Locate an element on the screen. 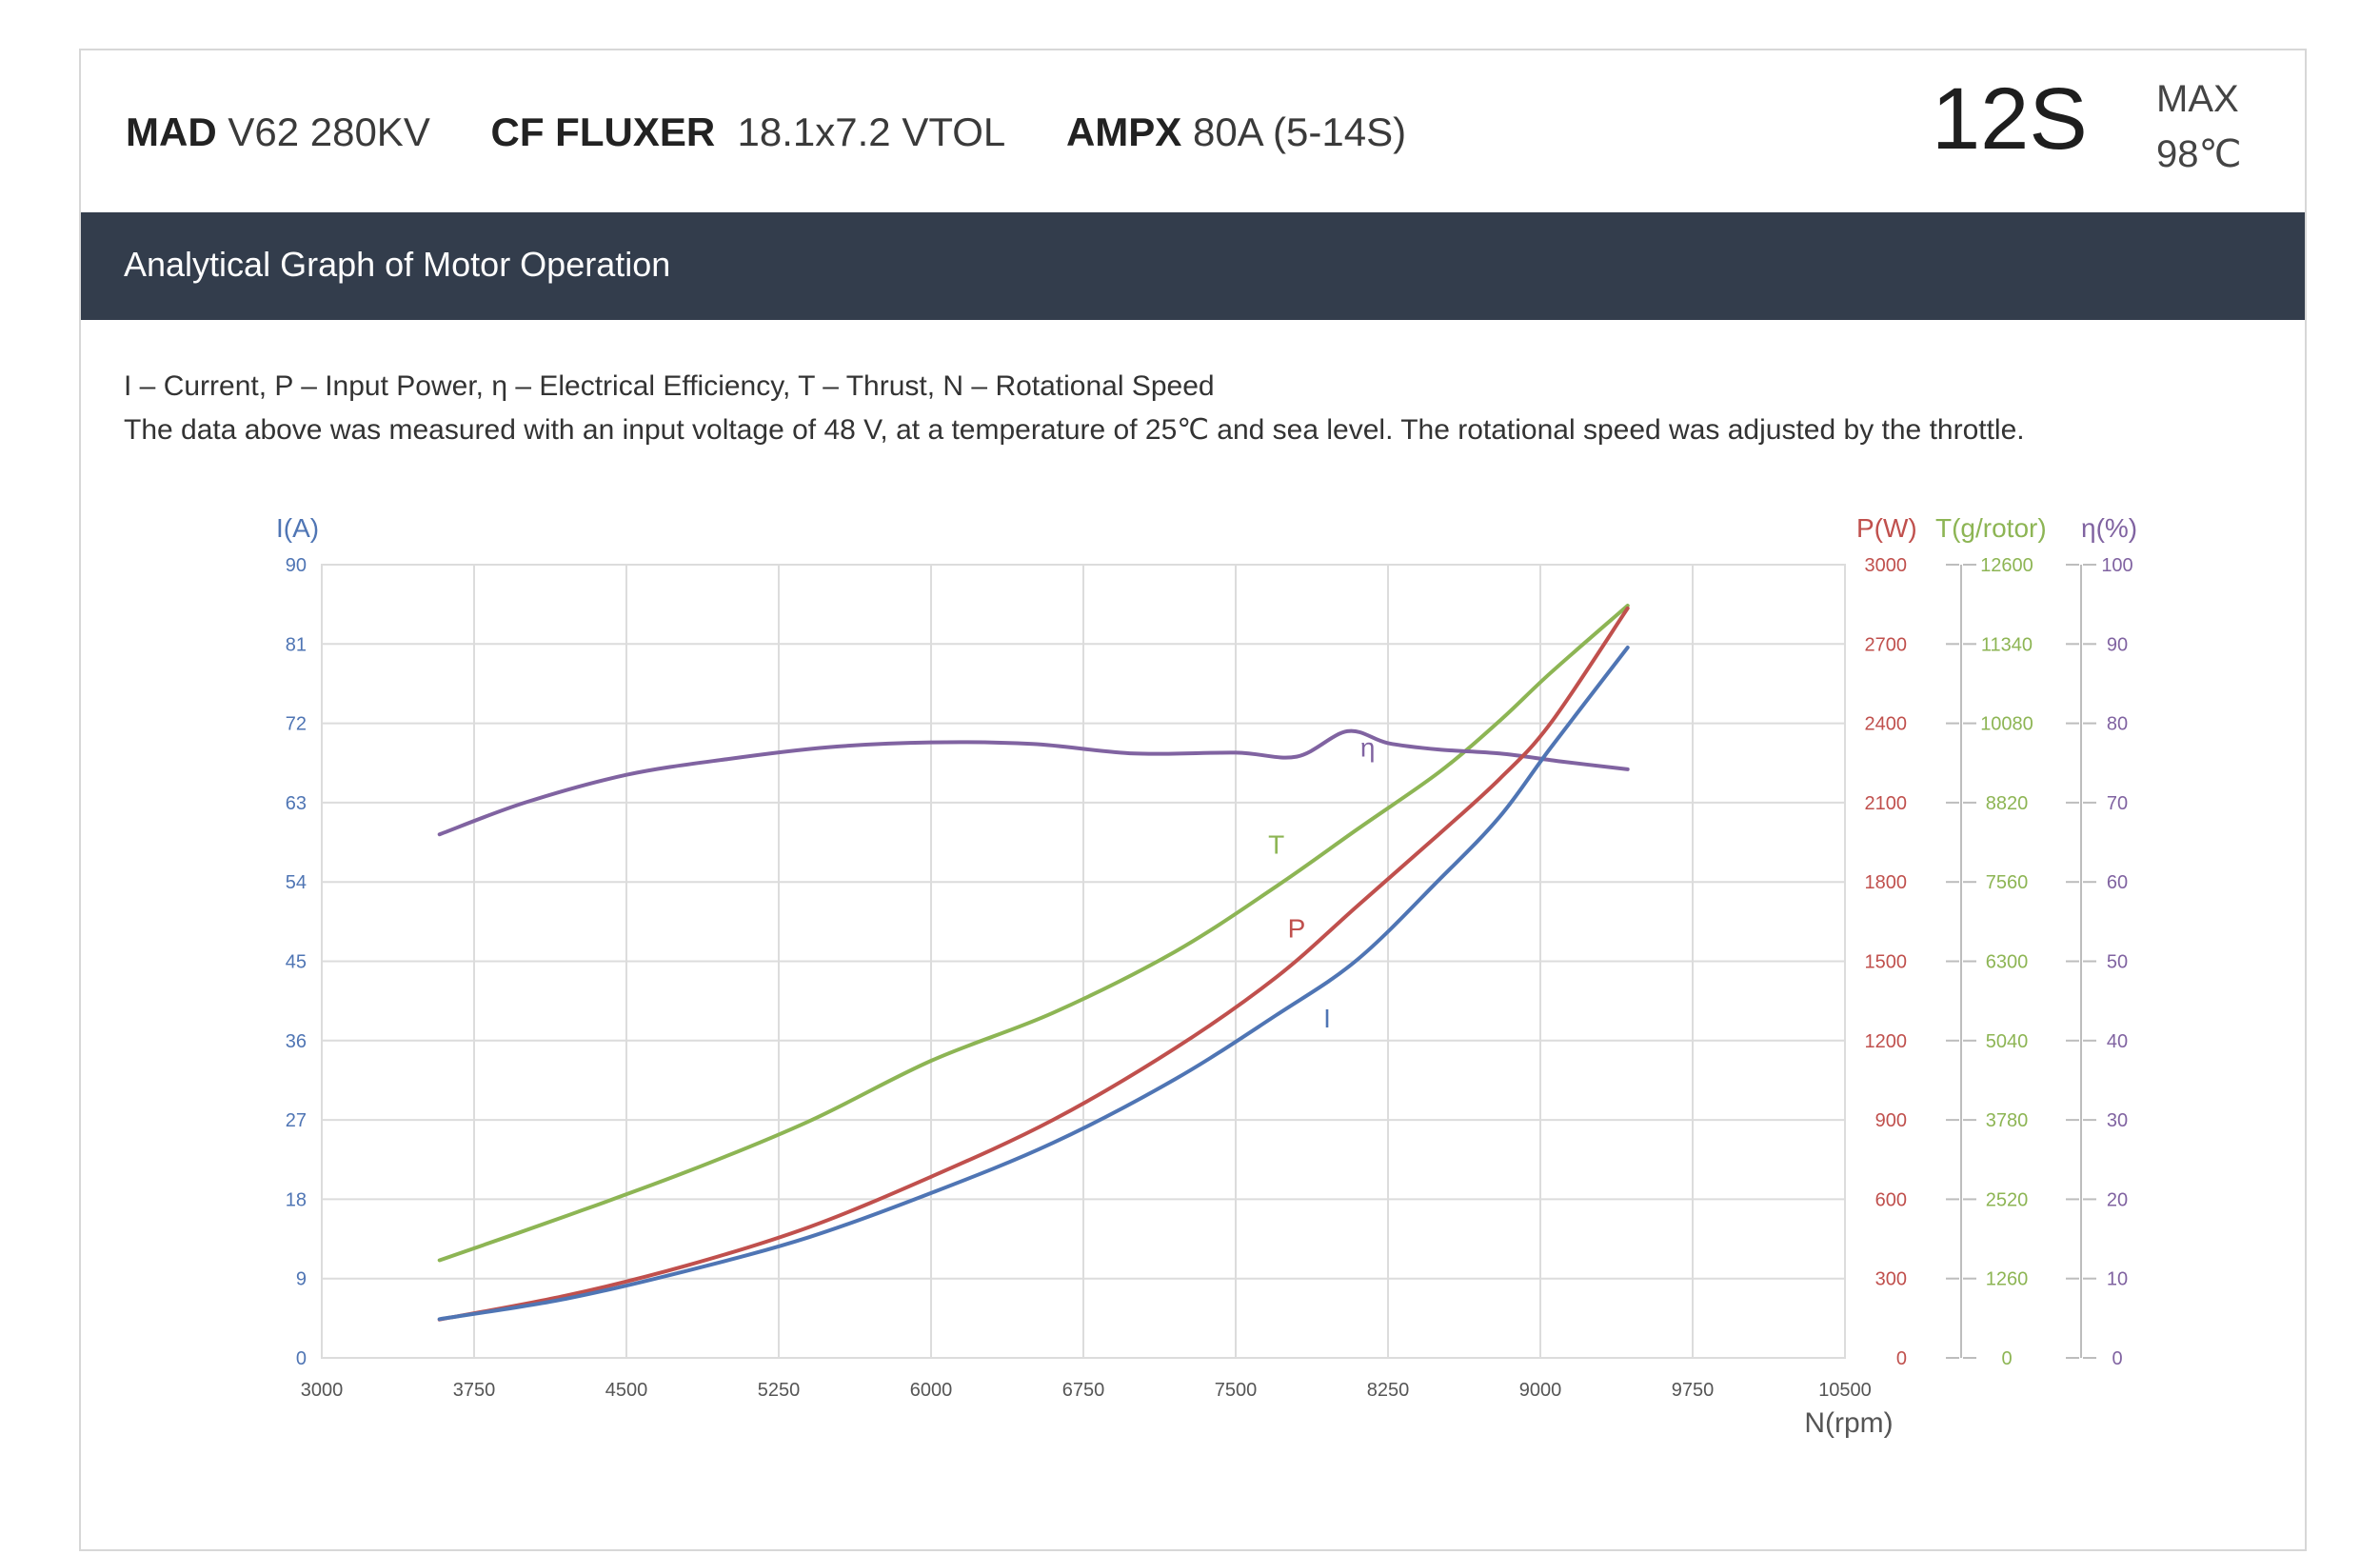 The height and width of the screenshot is (1555, 2380). series-label-thrust: T is located at coordinates (1276, 844).